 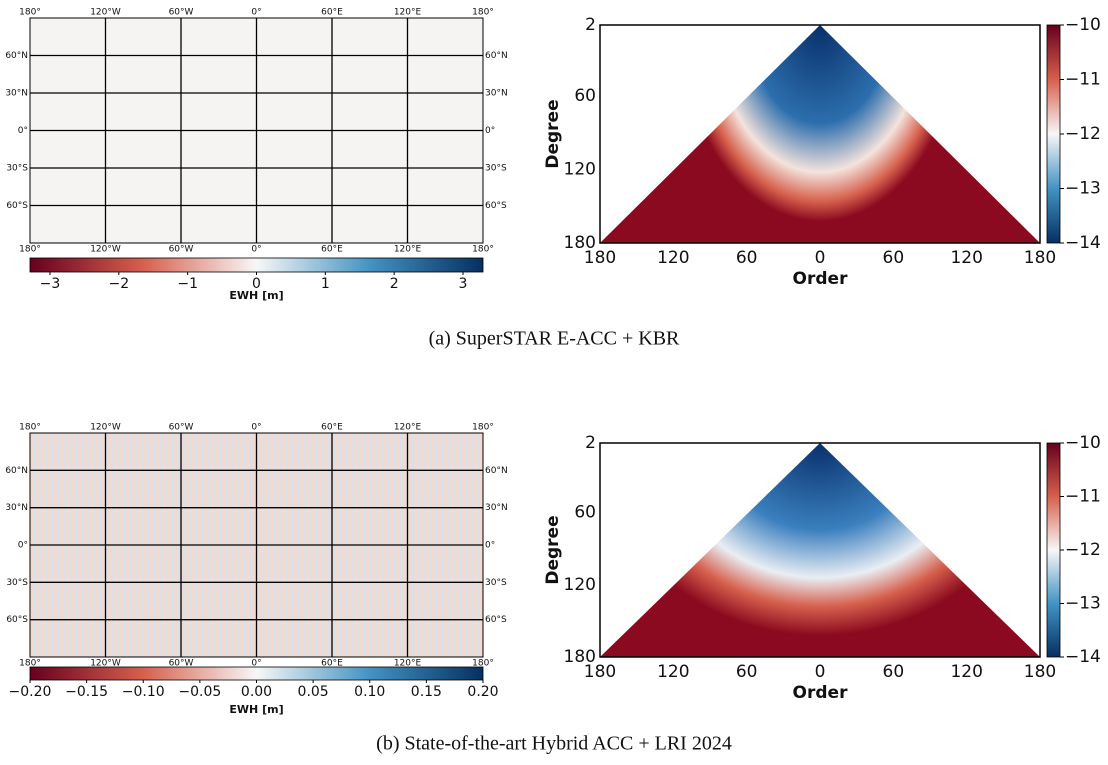 What do you see at coordinates (482, 692) in the screenshot?
I see `colorbar-tick-label: 0.20` at bounding box center [482, 692].